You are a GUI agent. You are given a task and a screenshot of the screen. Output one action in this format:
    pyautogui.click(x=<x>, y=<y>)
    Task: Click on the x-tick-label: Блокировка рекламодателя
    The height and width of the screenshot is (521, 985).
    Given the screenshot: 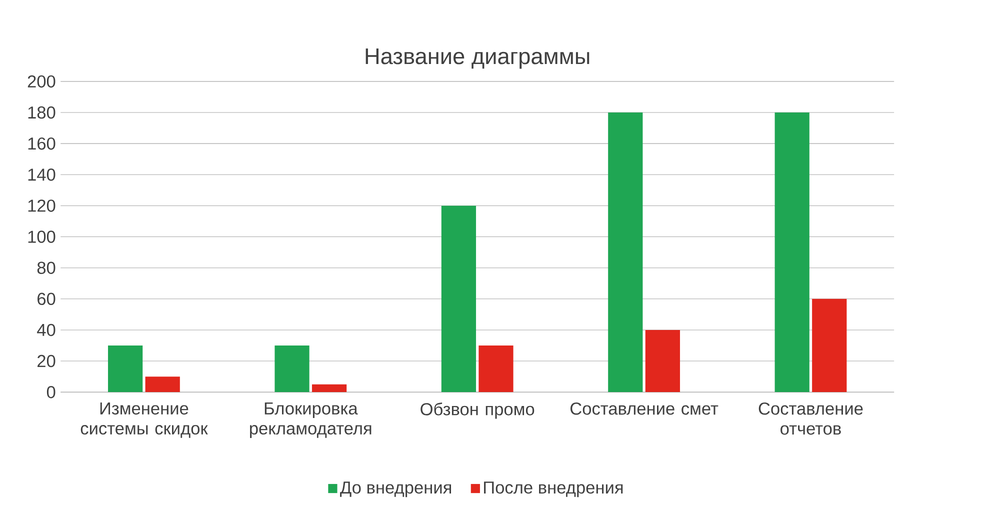 What is the action you would take?
    pyautogui.click(x=311, y=420)
    